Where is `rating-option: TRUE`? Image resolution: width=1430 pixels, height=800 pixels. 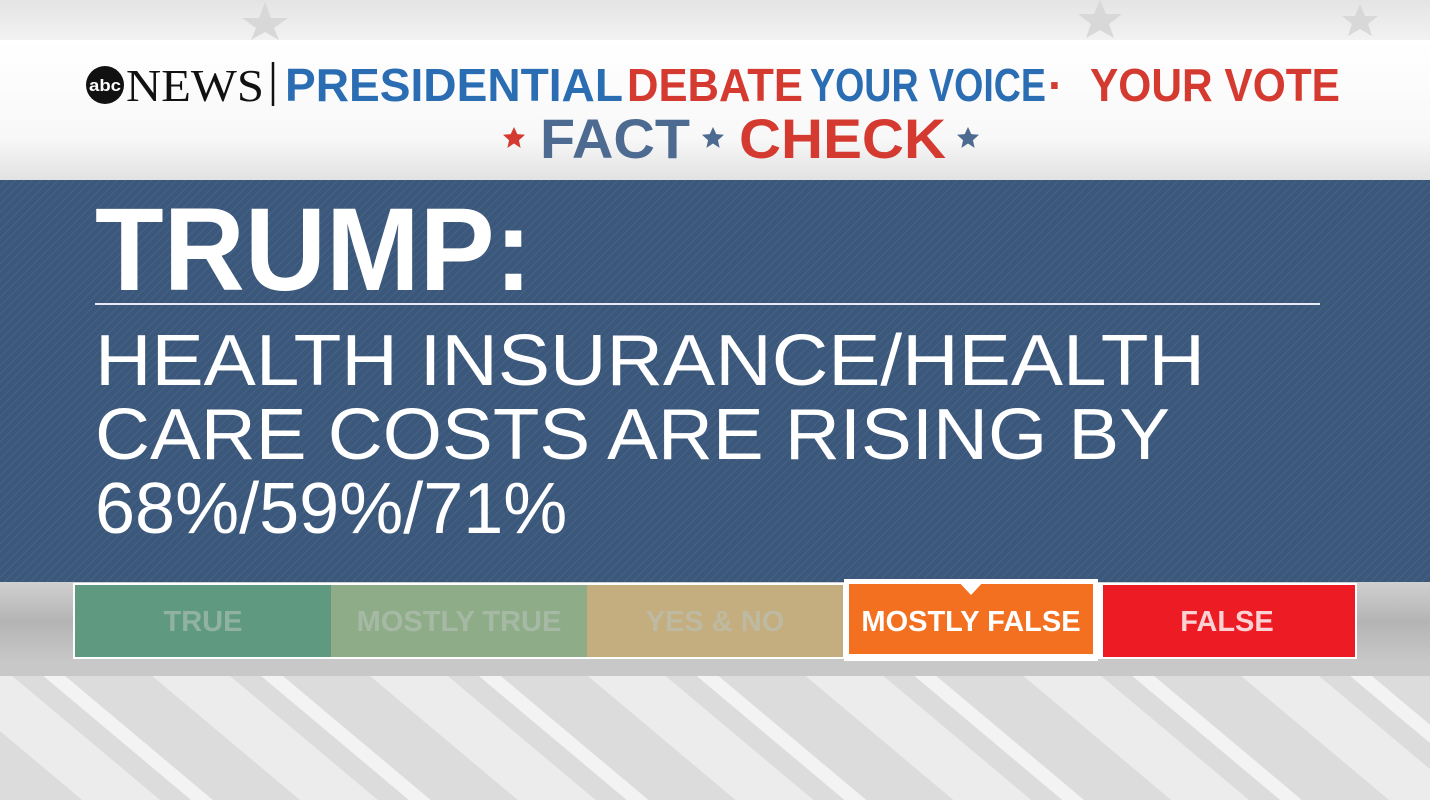 rating-option: TRUE is located at coordinates (203, 621).